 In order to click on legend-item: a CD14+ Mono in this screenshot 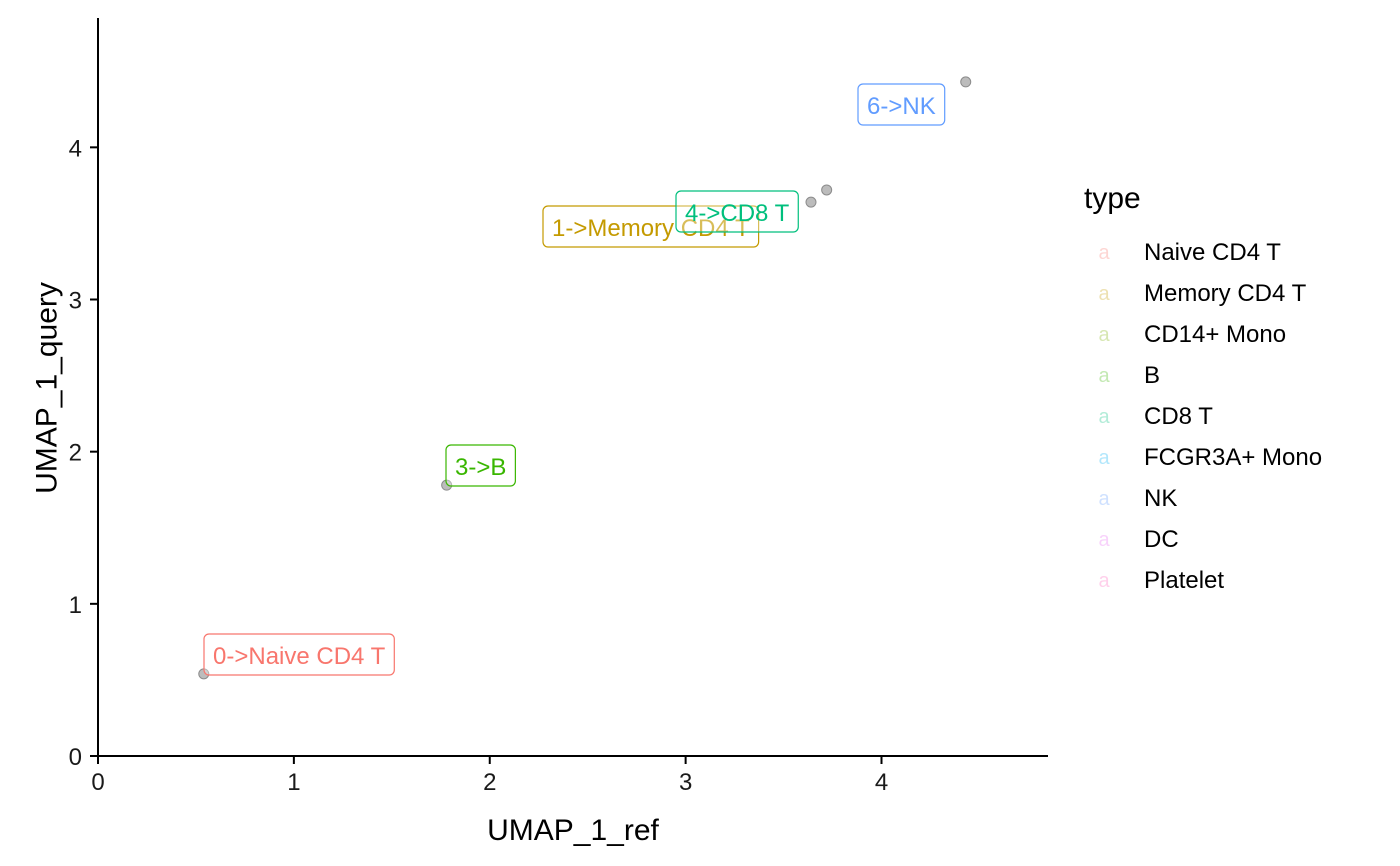, I will do `click(1192, 334)`.